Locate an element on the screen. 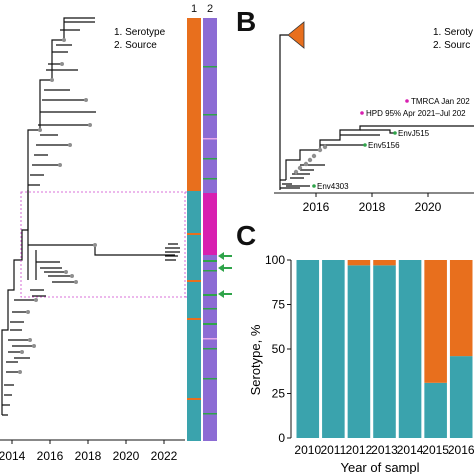  panel-c-y-tick: 25 is located at coordinates (279, 394).